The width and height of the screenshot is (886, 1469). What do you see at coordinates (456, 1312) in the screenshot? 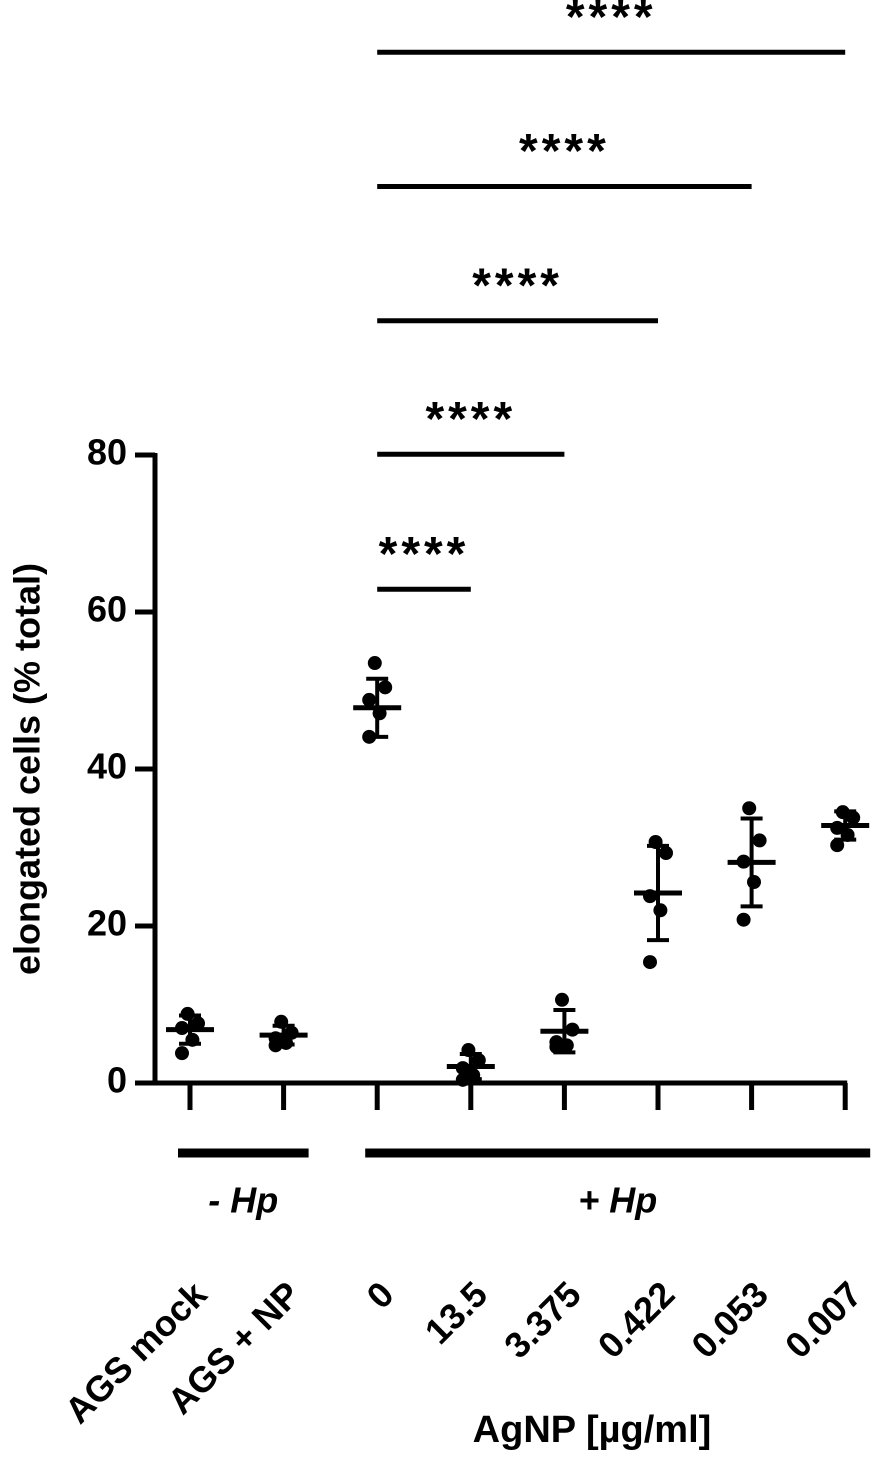
I see `x-tick-label: 13.5` at bounding box center [456, 1312].